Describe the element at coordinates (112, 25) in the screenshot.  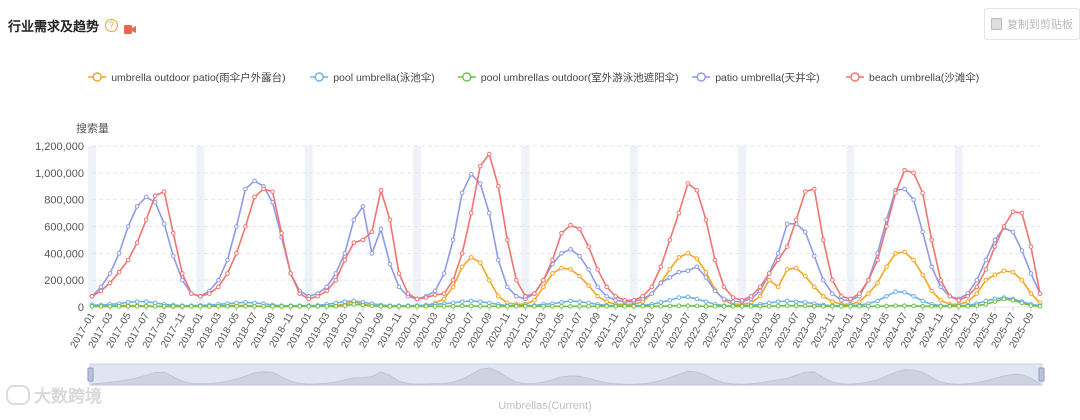
I see `help-icon: ?` at that location.